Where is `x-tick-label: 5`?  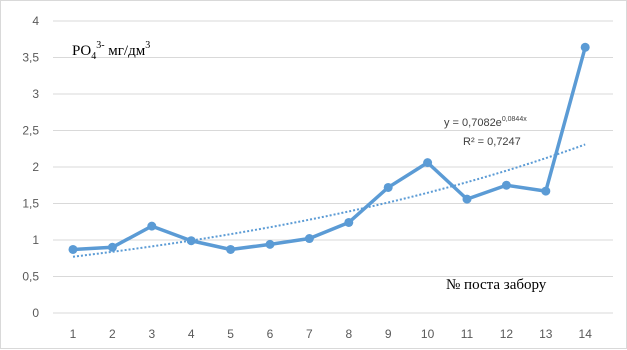 x-tick-label: 5 is located at coordinates (230, 334).